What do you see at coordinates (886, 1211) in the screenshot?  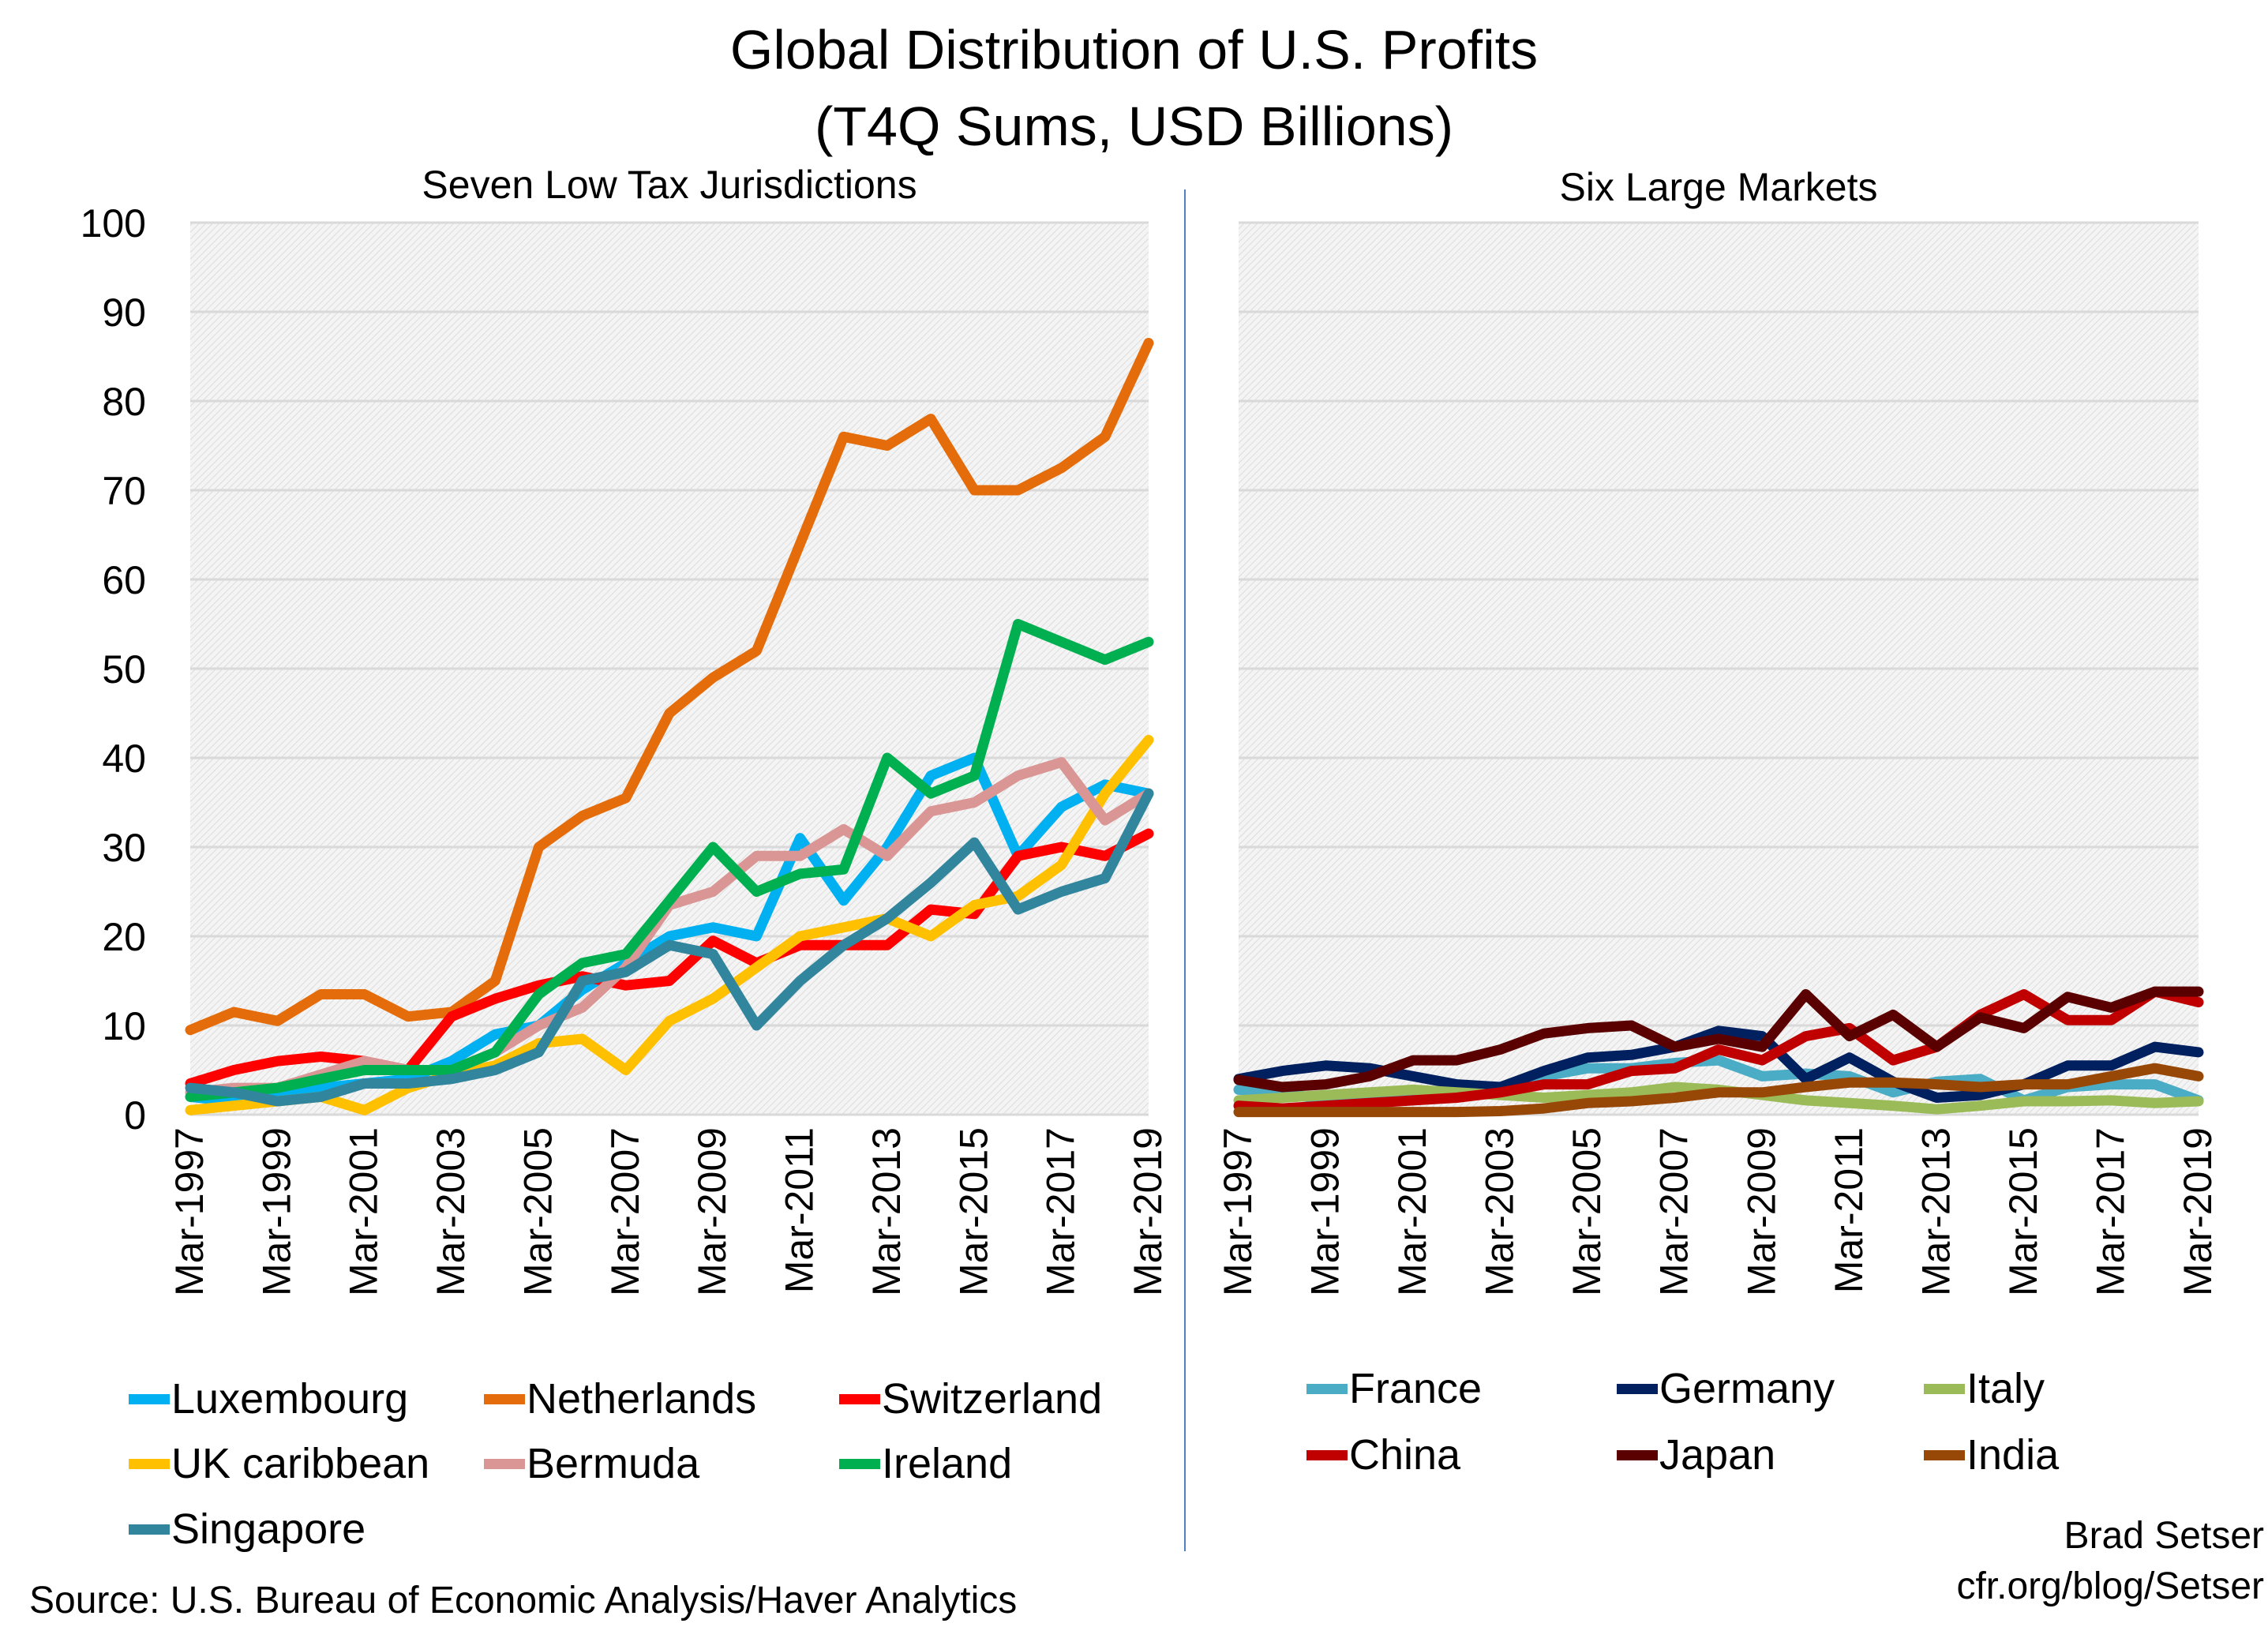 I see `left-x-tick-label: Mar-2013` at bounding box center [886, 1211].